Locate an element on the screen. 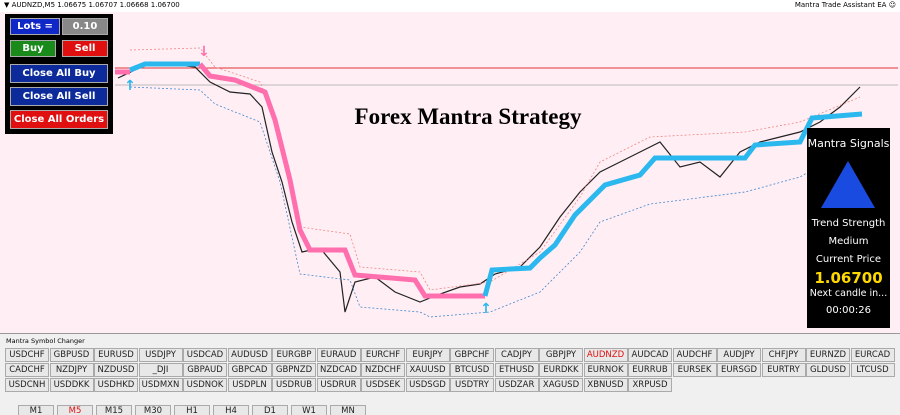 Image resolution: width=900 pixels, height=415 pixels. symbol-button: USDDKK is located at coordinates (71, 385).